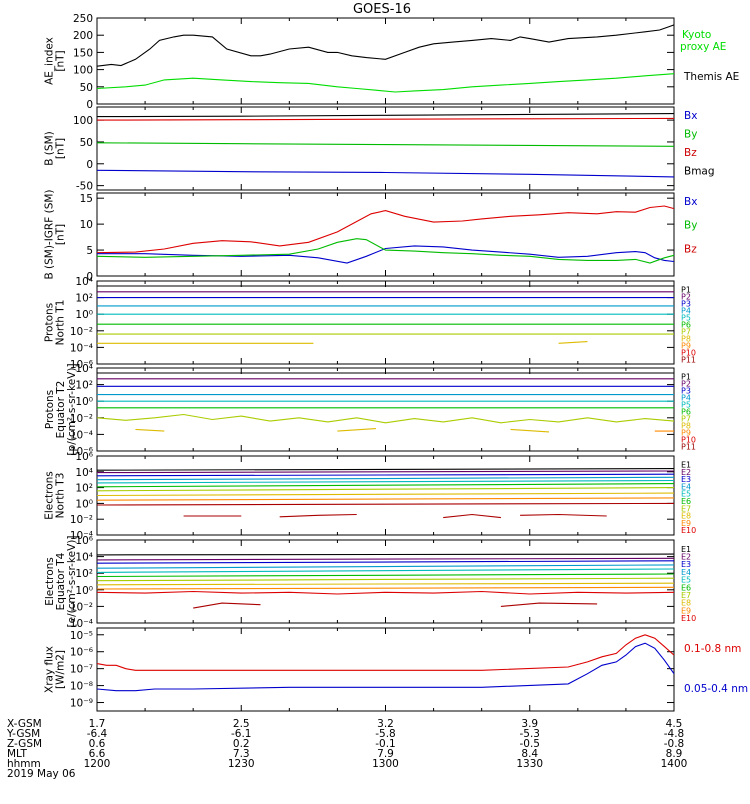 The width and height of the screenshot is (750, 804). What do you see at coordinates (686, 411) in the screenshot?
I see `legend-p_equator: P6` at bounding box center [686, 411].